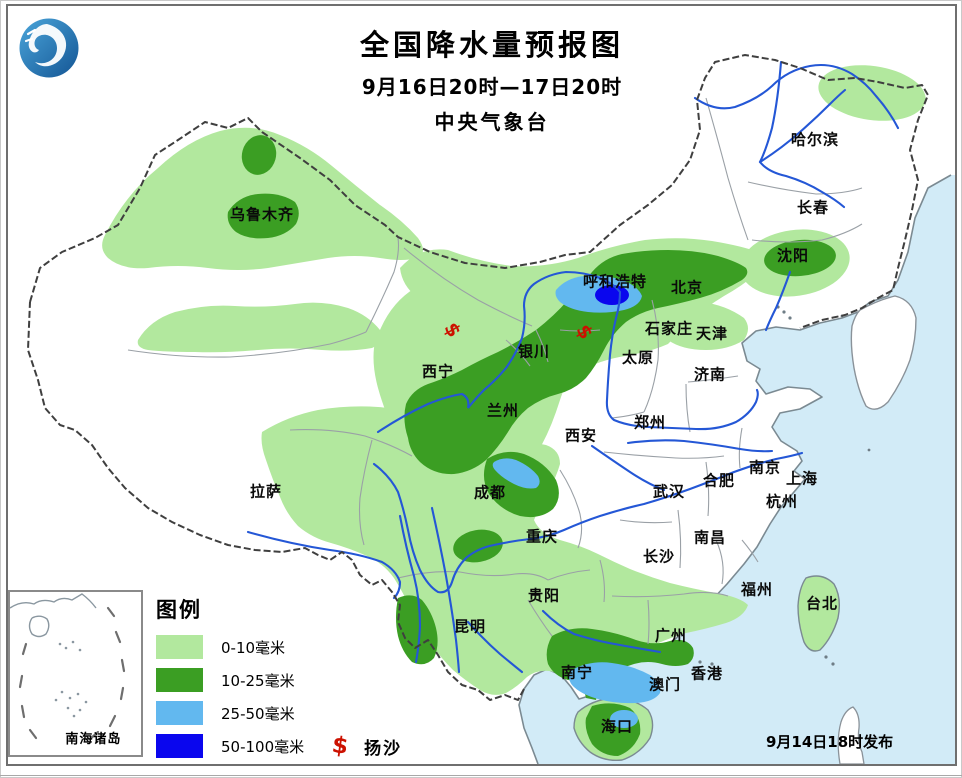  Describe the element at coordinates (491, 45) in the screenshot. I see `map-title: 全国降水量预报图` at that location.